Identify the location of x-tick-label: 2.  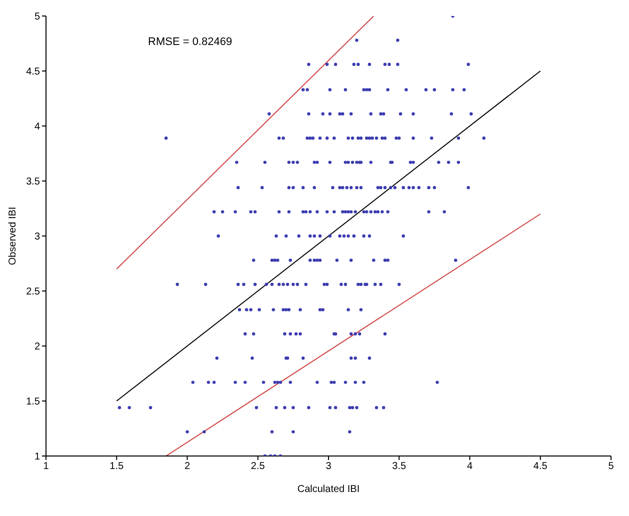
(187, 466).